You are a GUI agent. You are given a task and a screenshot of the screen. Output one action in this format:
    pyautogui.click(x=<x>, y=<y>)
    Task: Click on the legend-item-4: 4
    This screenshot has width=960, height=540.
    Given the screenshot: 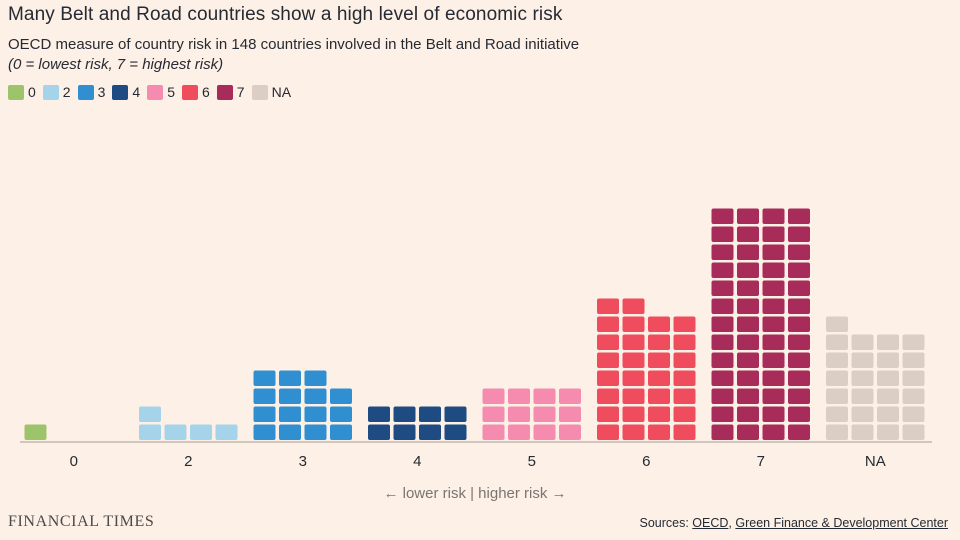 What is the action you would take?
    pyautogui.click(x=126, y=92)
    